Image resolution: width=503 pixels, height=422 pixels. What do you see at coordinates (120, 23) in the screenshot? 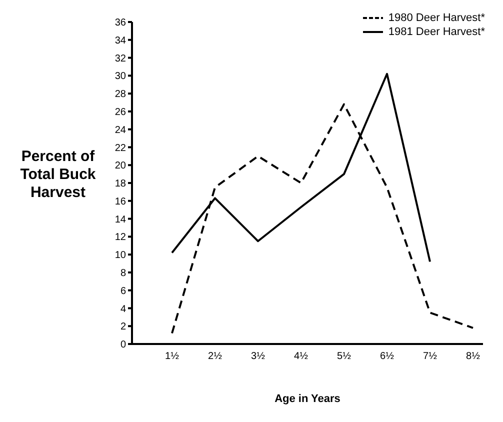
I see `y-tick-label: 36` at bounding box center [120, 23].